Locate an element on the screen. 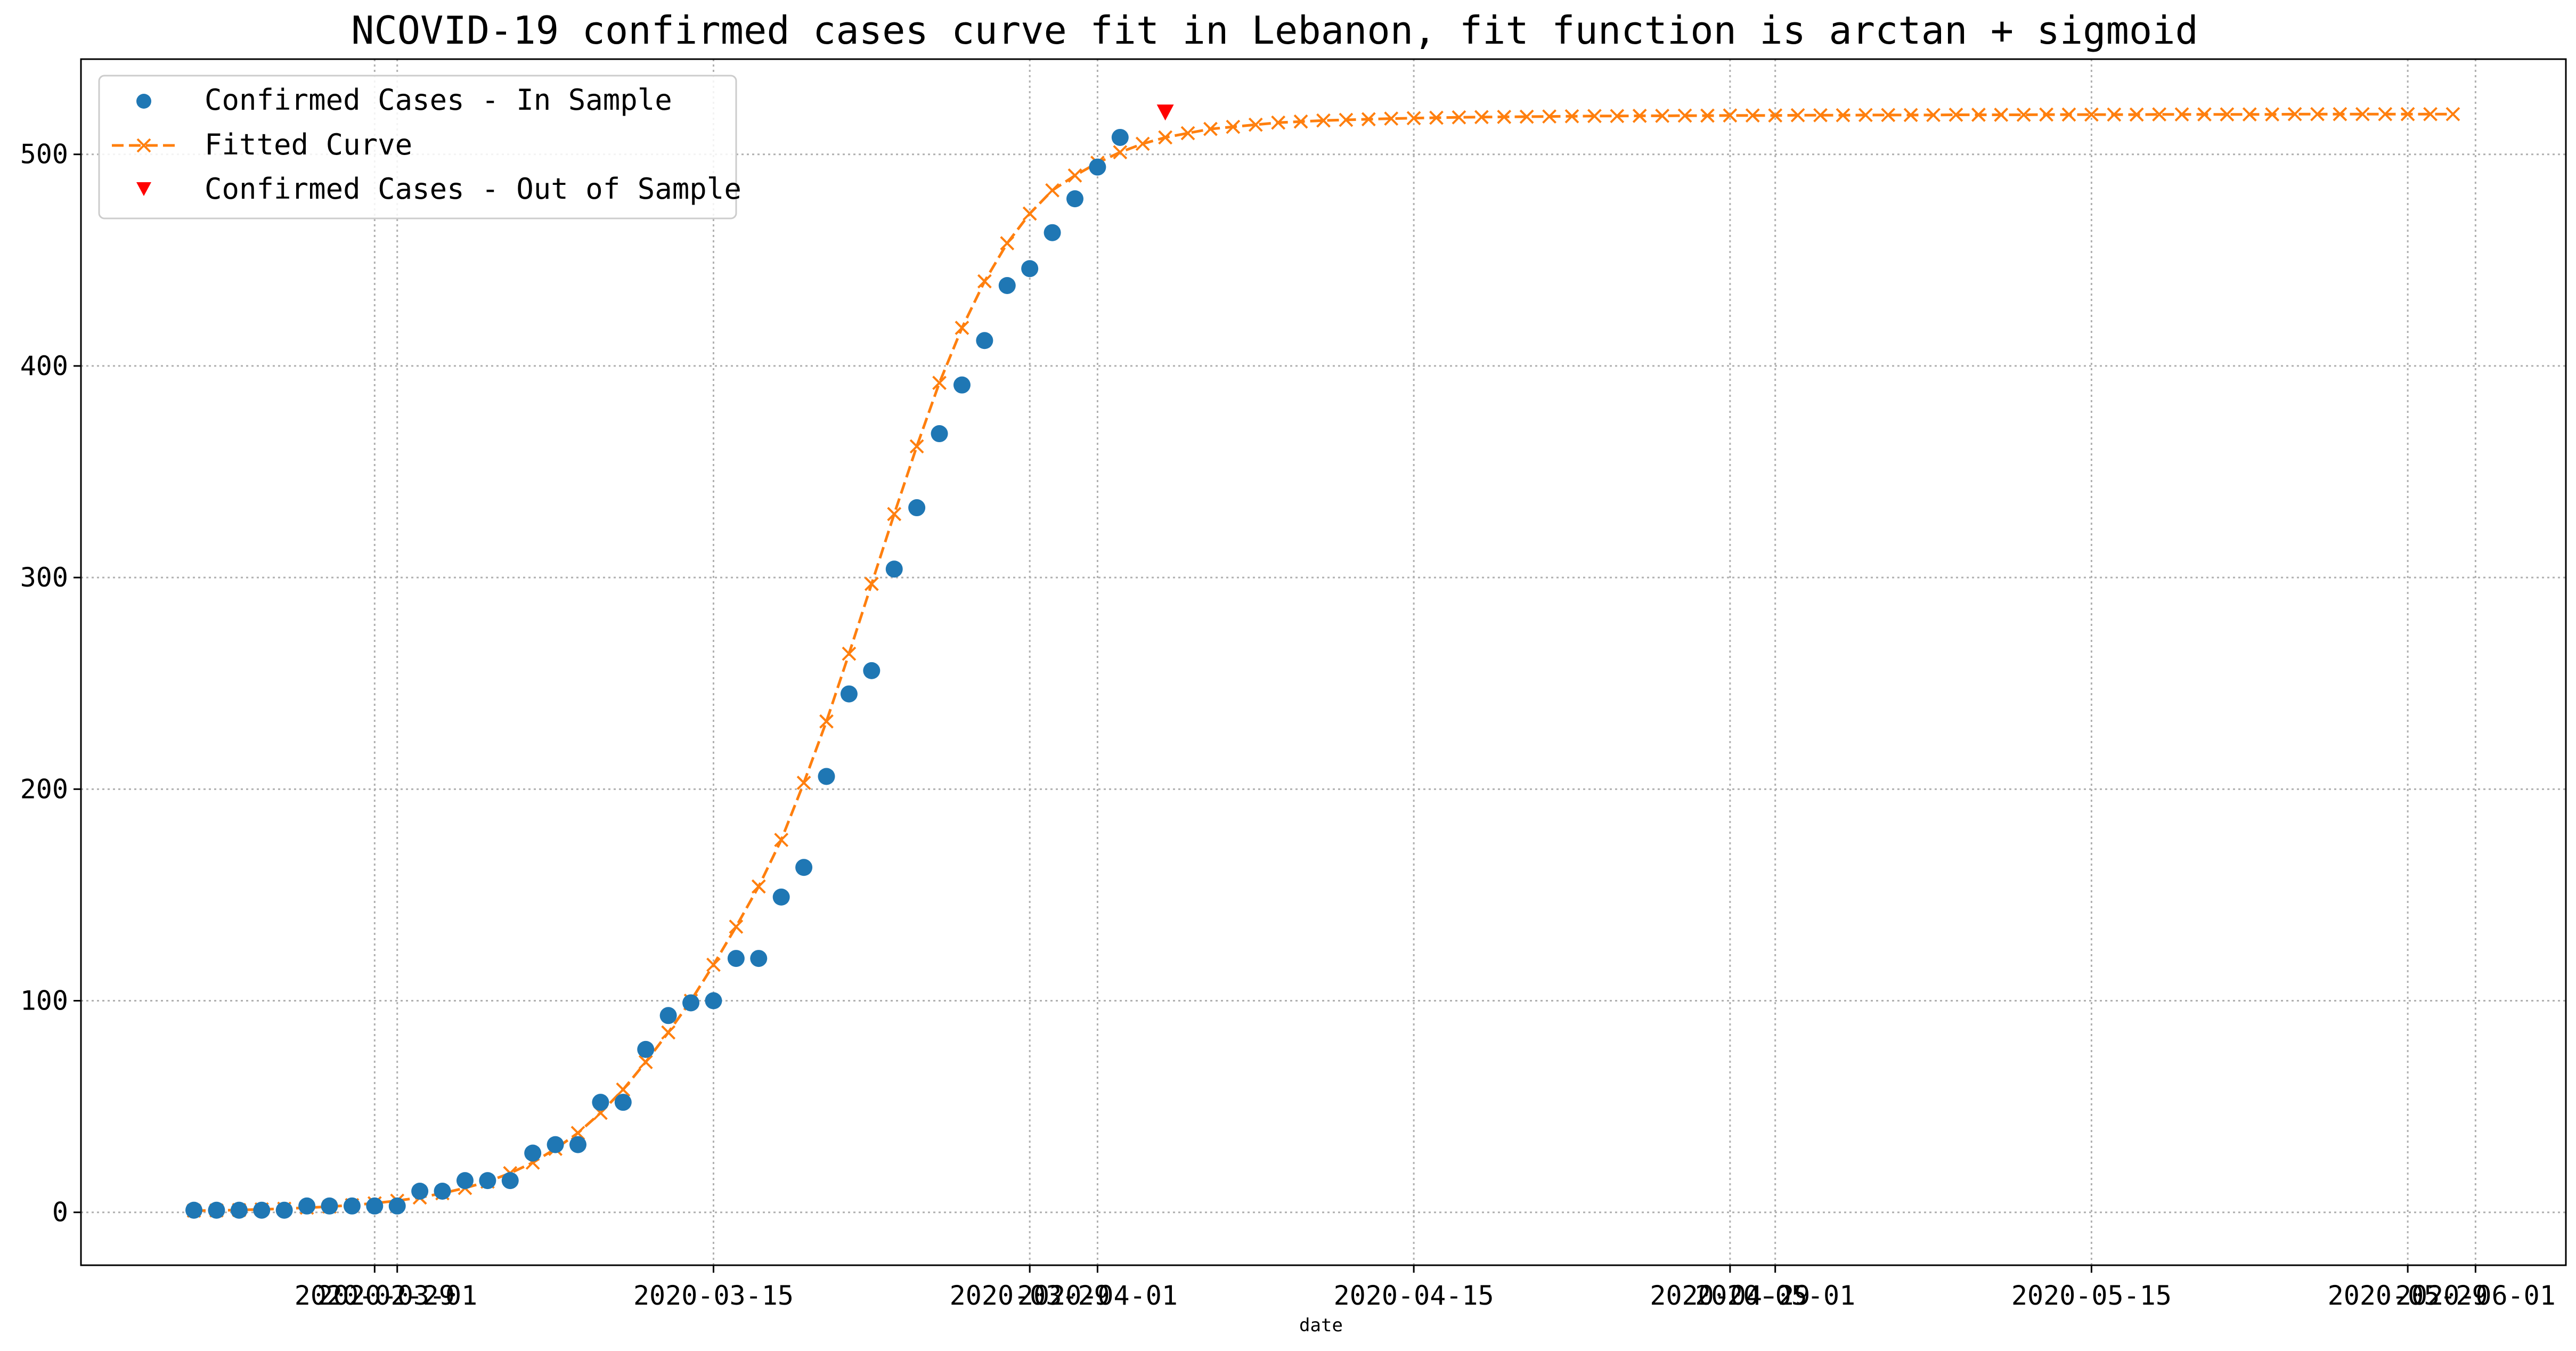 The image size is (2576, 1351). legend-label-out-of-sample: Confirmed Cases - Out of Sample is located at coordinates (473, 189).